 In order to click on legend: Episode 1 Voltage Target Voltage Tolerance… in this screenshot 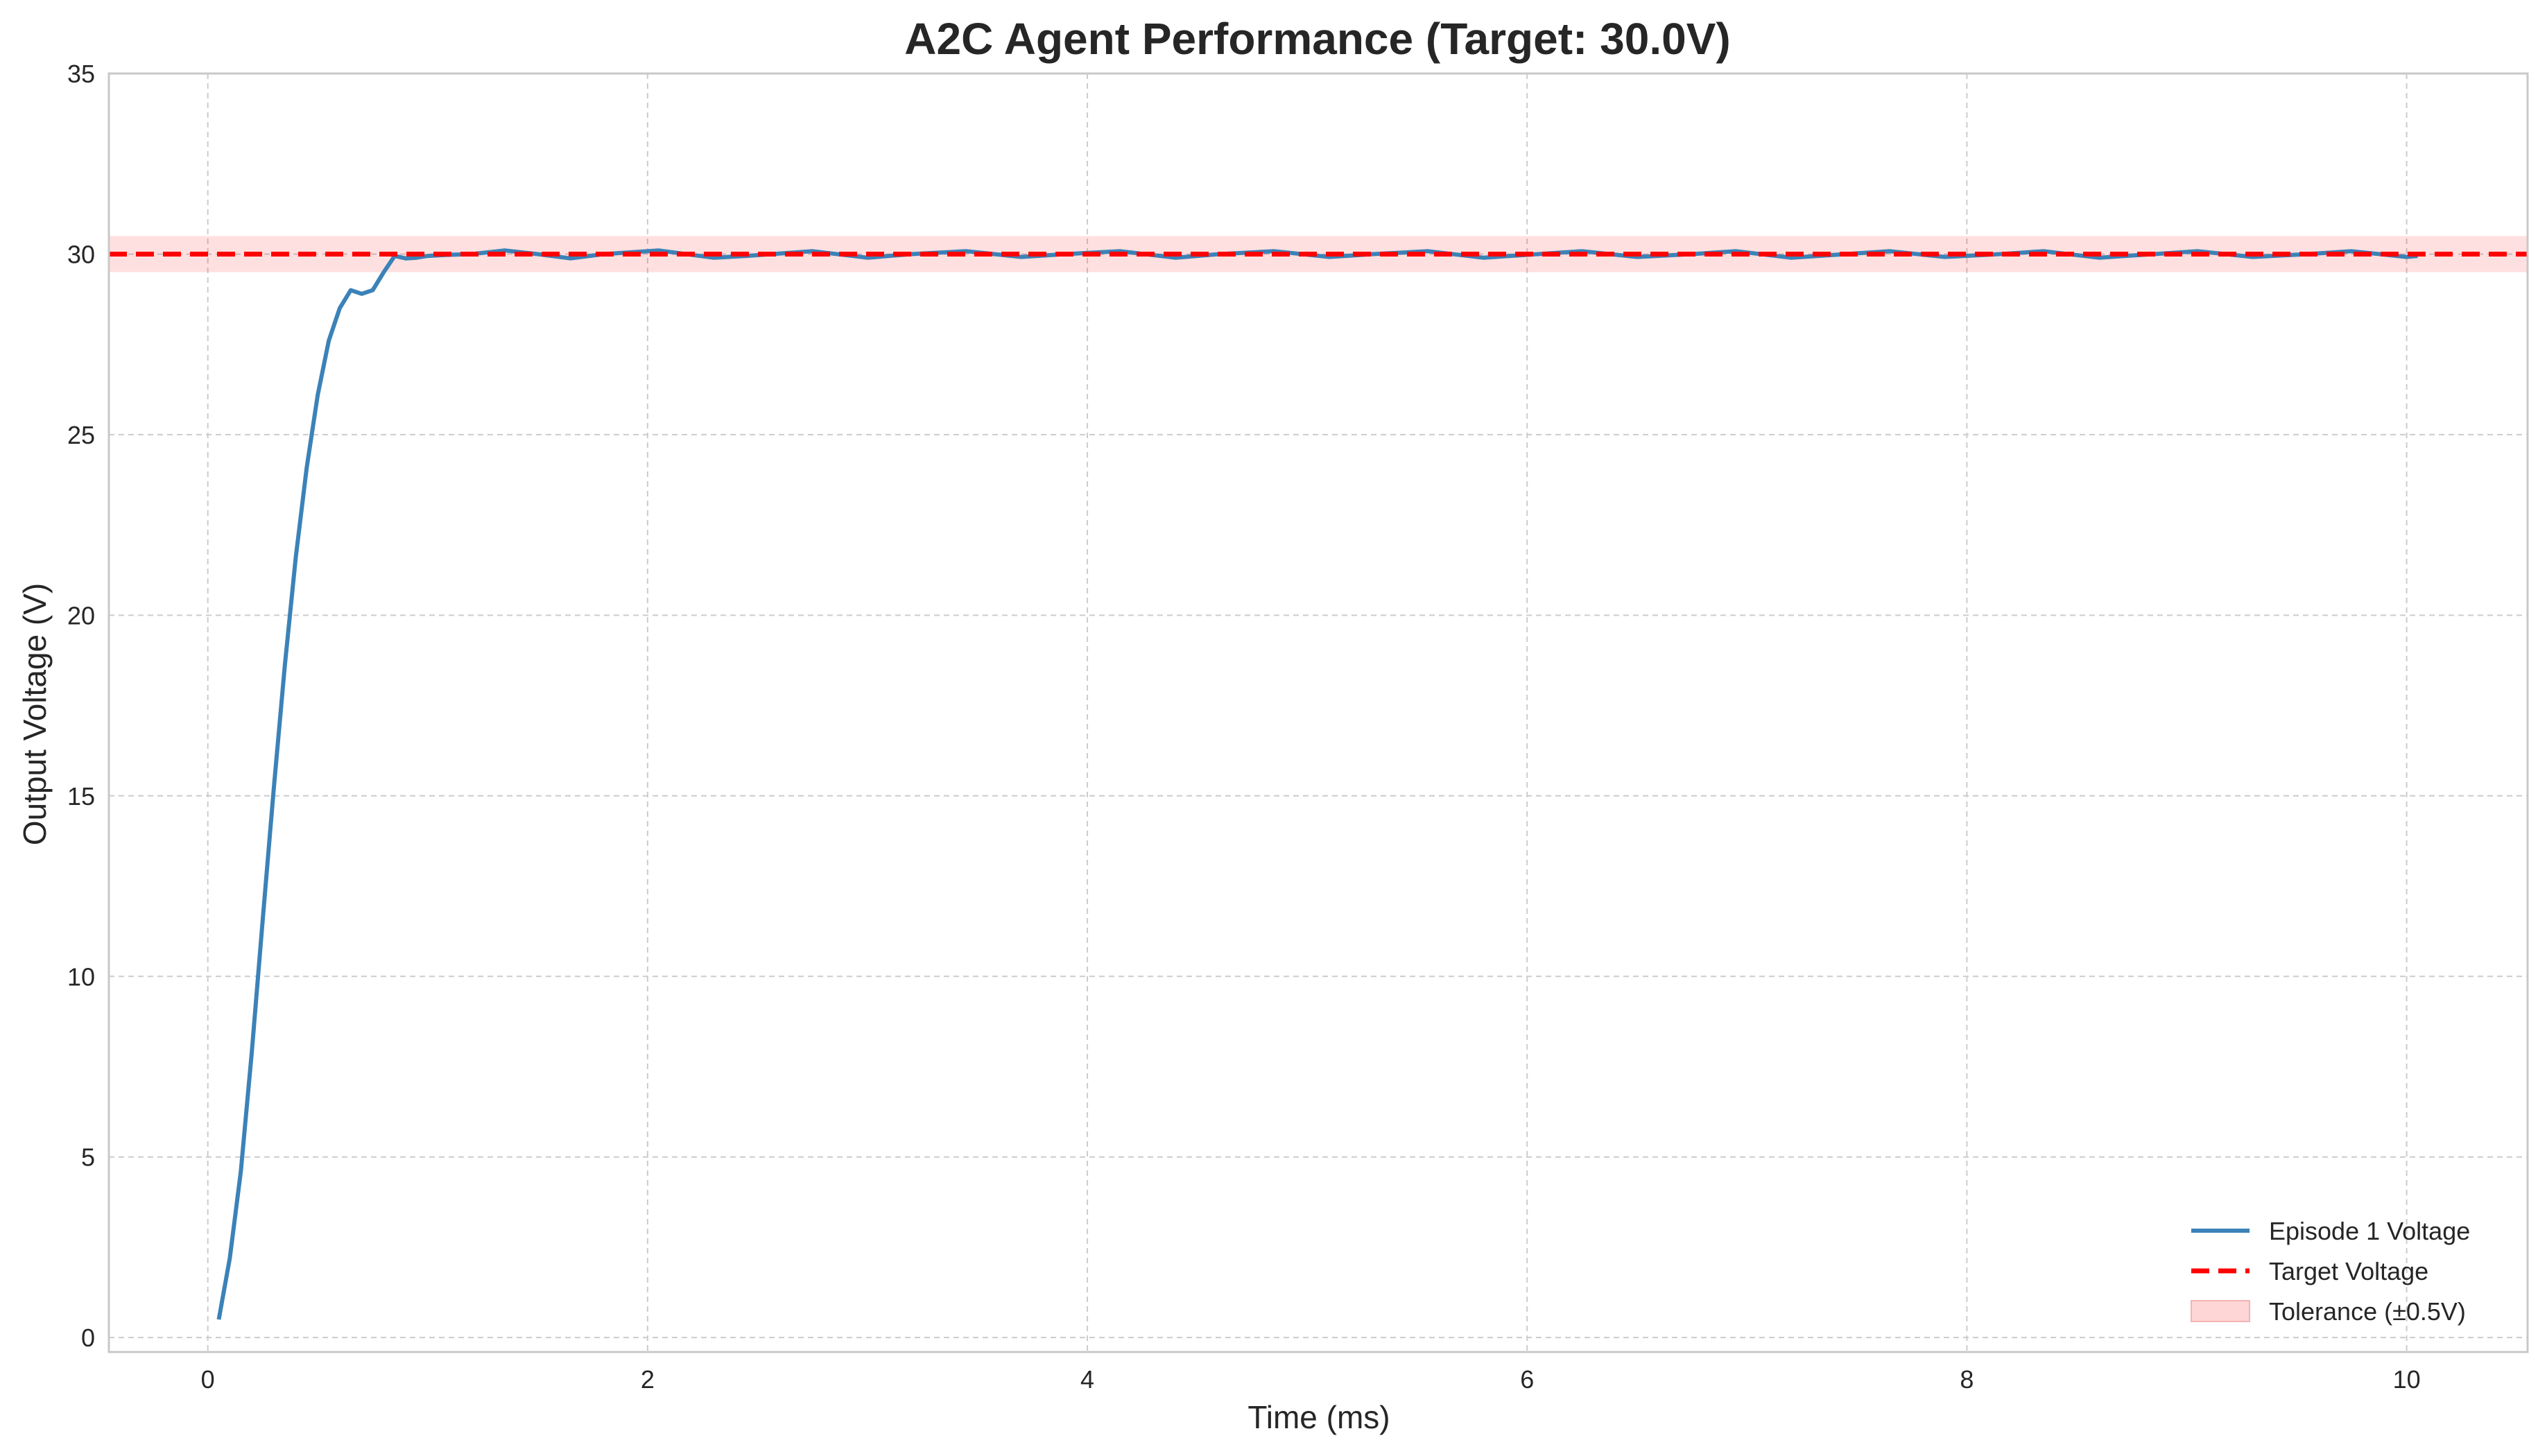, I will do `click(2330, 1271)`.